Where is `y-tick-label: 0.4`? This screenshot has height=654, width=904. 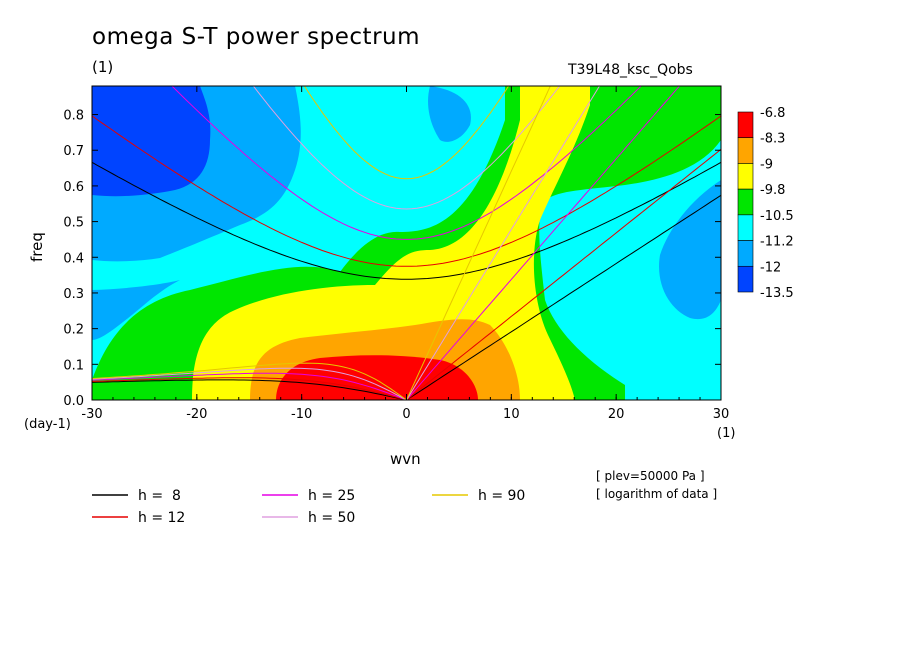 y-tick-label: 0.4 is located at coordinates (73, 258).